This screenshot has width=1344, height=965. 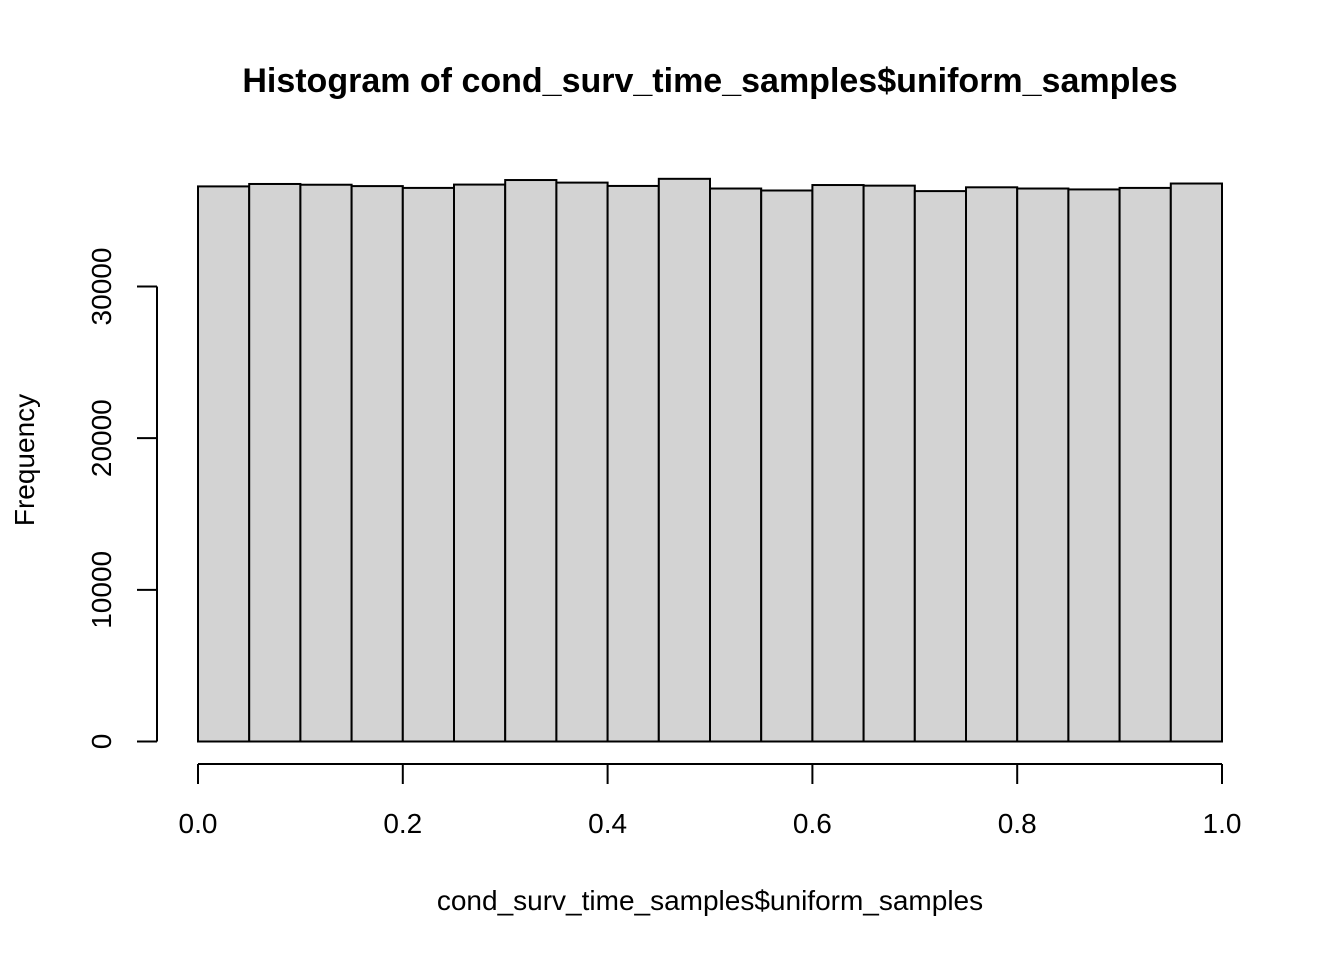 I want to click on x-tick-label: 0.8, so click(x=1017, y=823).